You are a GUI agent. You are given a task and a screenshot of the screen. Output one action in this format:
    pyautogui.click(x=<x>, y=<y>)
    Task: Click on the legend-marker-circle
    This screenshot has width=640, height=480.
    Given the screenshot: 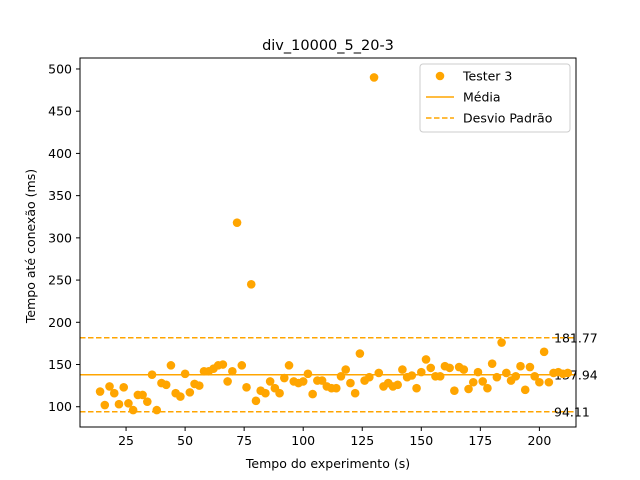 What is the action you would take?
    pyautogui.click(x=440, y=76)
    